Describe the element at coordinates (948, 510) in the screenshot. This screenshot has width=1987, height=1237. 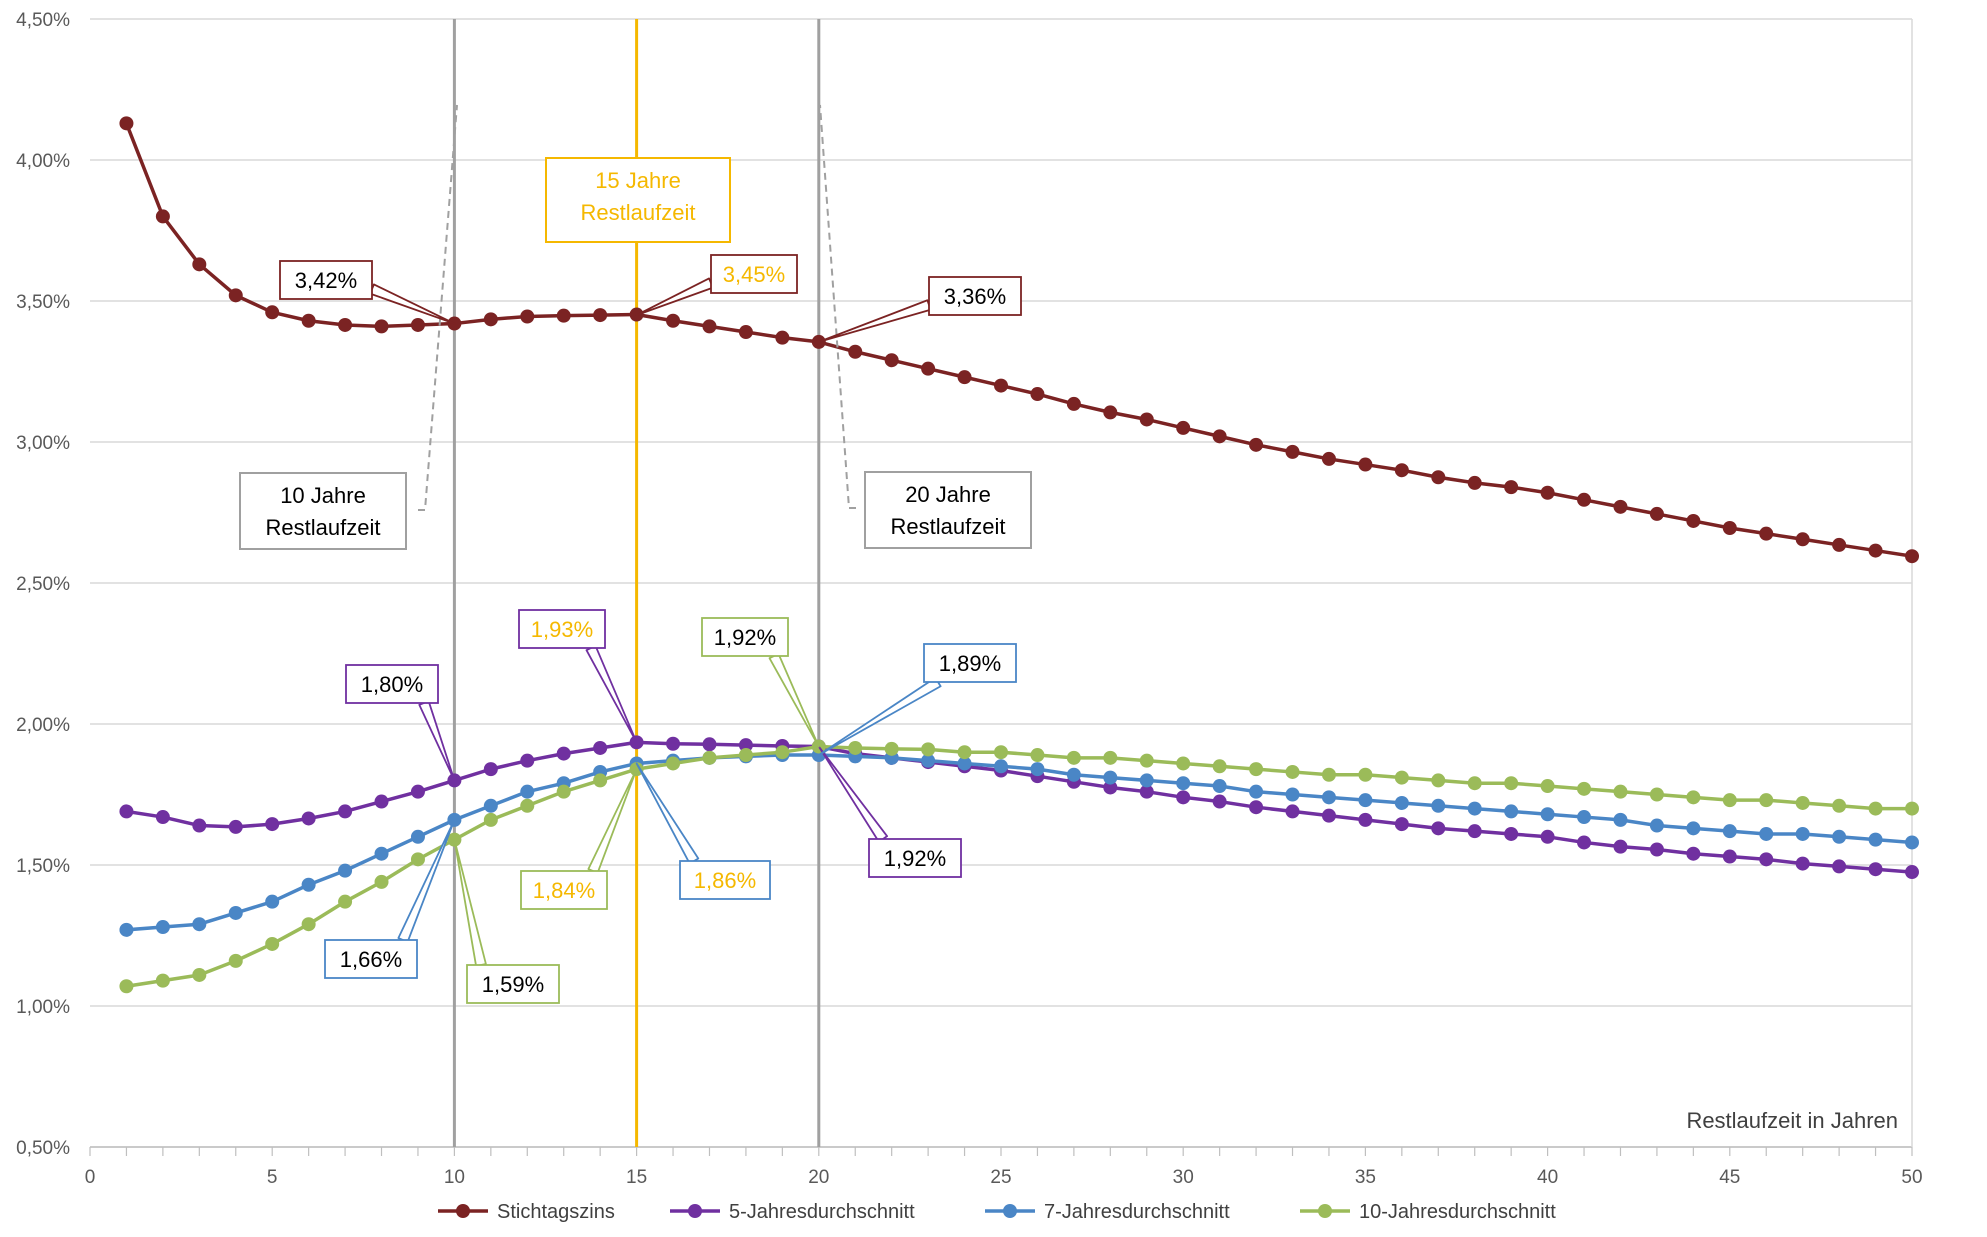
I see `reference-box` at that location.